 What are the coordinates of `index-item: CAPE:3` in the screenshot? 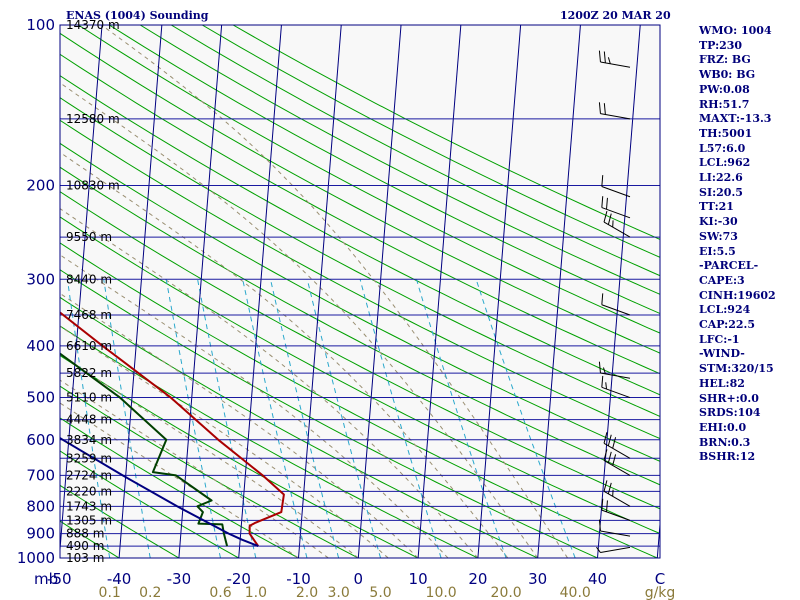 It's located at (722, 280).